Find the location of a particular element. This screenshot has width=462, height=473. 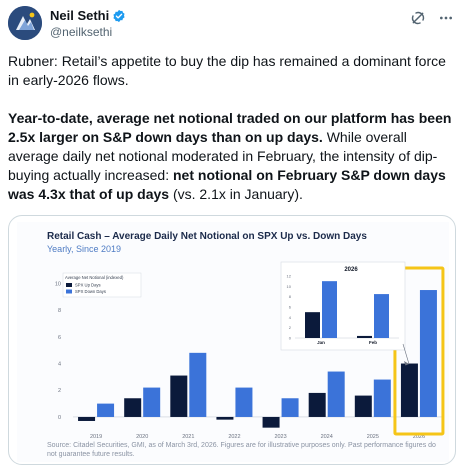

author-name: Neil Sethi is located at coordinates (80, 15).